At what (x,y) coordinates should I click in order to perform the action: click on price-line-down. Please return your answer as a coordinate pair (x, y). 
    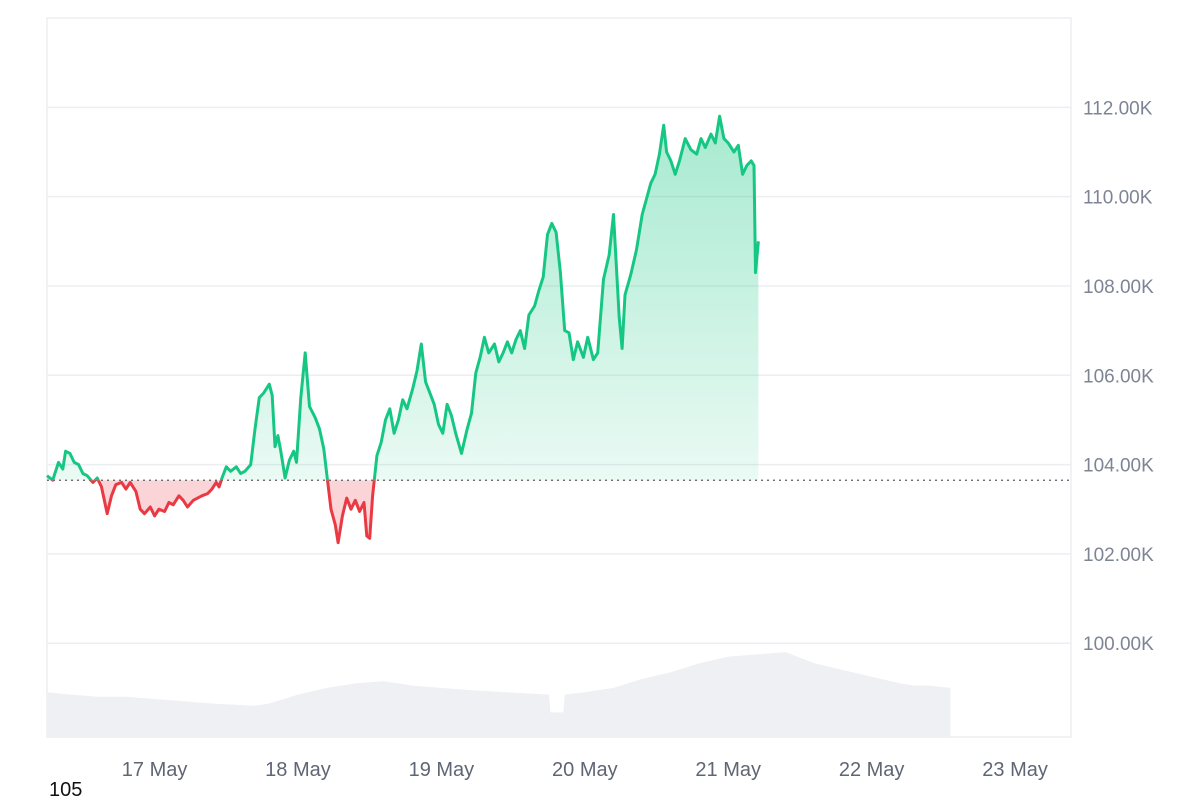
    Looking at the image, I should click on (213, 512).